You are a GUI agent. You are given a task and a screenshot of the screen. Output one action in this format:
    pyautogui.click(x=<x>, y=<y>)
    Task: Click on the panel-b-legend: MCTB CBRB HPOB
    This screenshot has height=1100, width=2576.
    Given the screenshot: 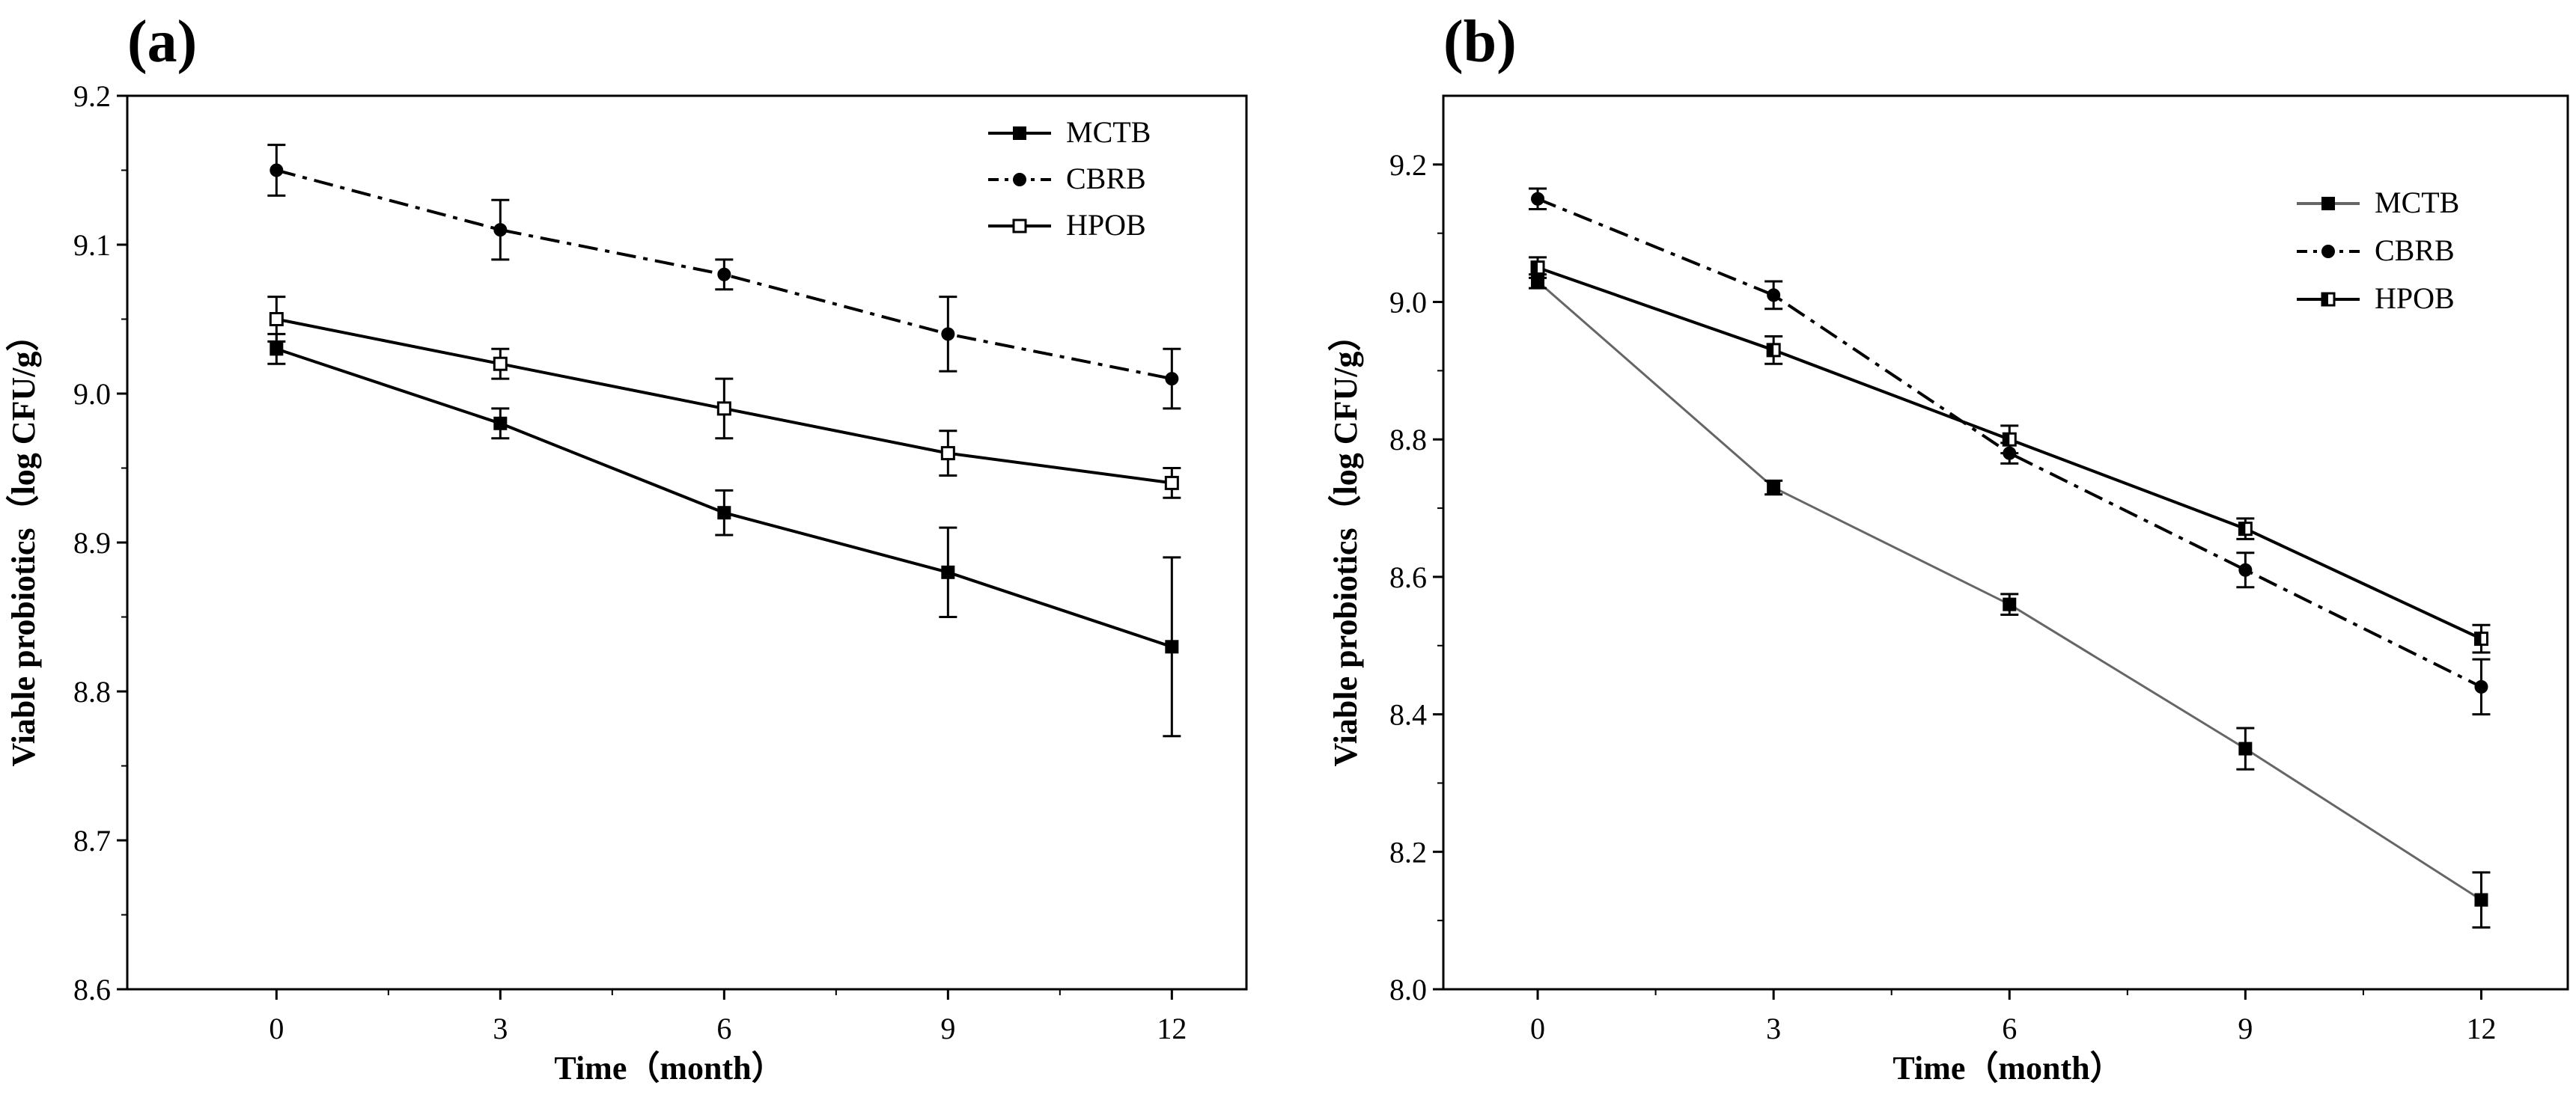 What is the action you would take?
    pyautogui.click(x=2378, y=250)
    